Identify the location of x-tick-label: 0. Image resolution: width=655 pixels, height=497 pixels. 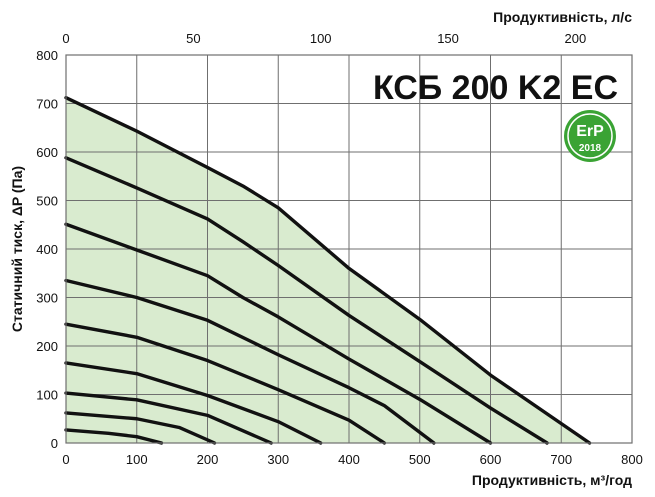
(65, 459).